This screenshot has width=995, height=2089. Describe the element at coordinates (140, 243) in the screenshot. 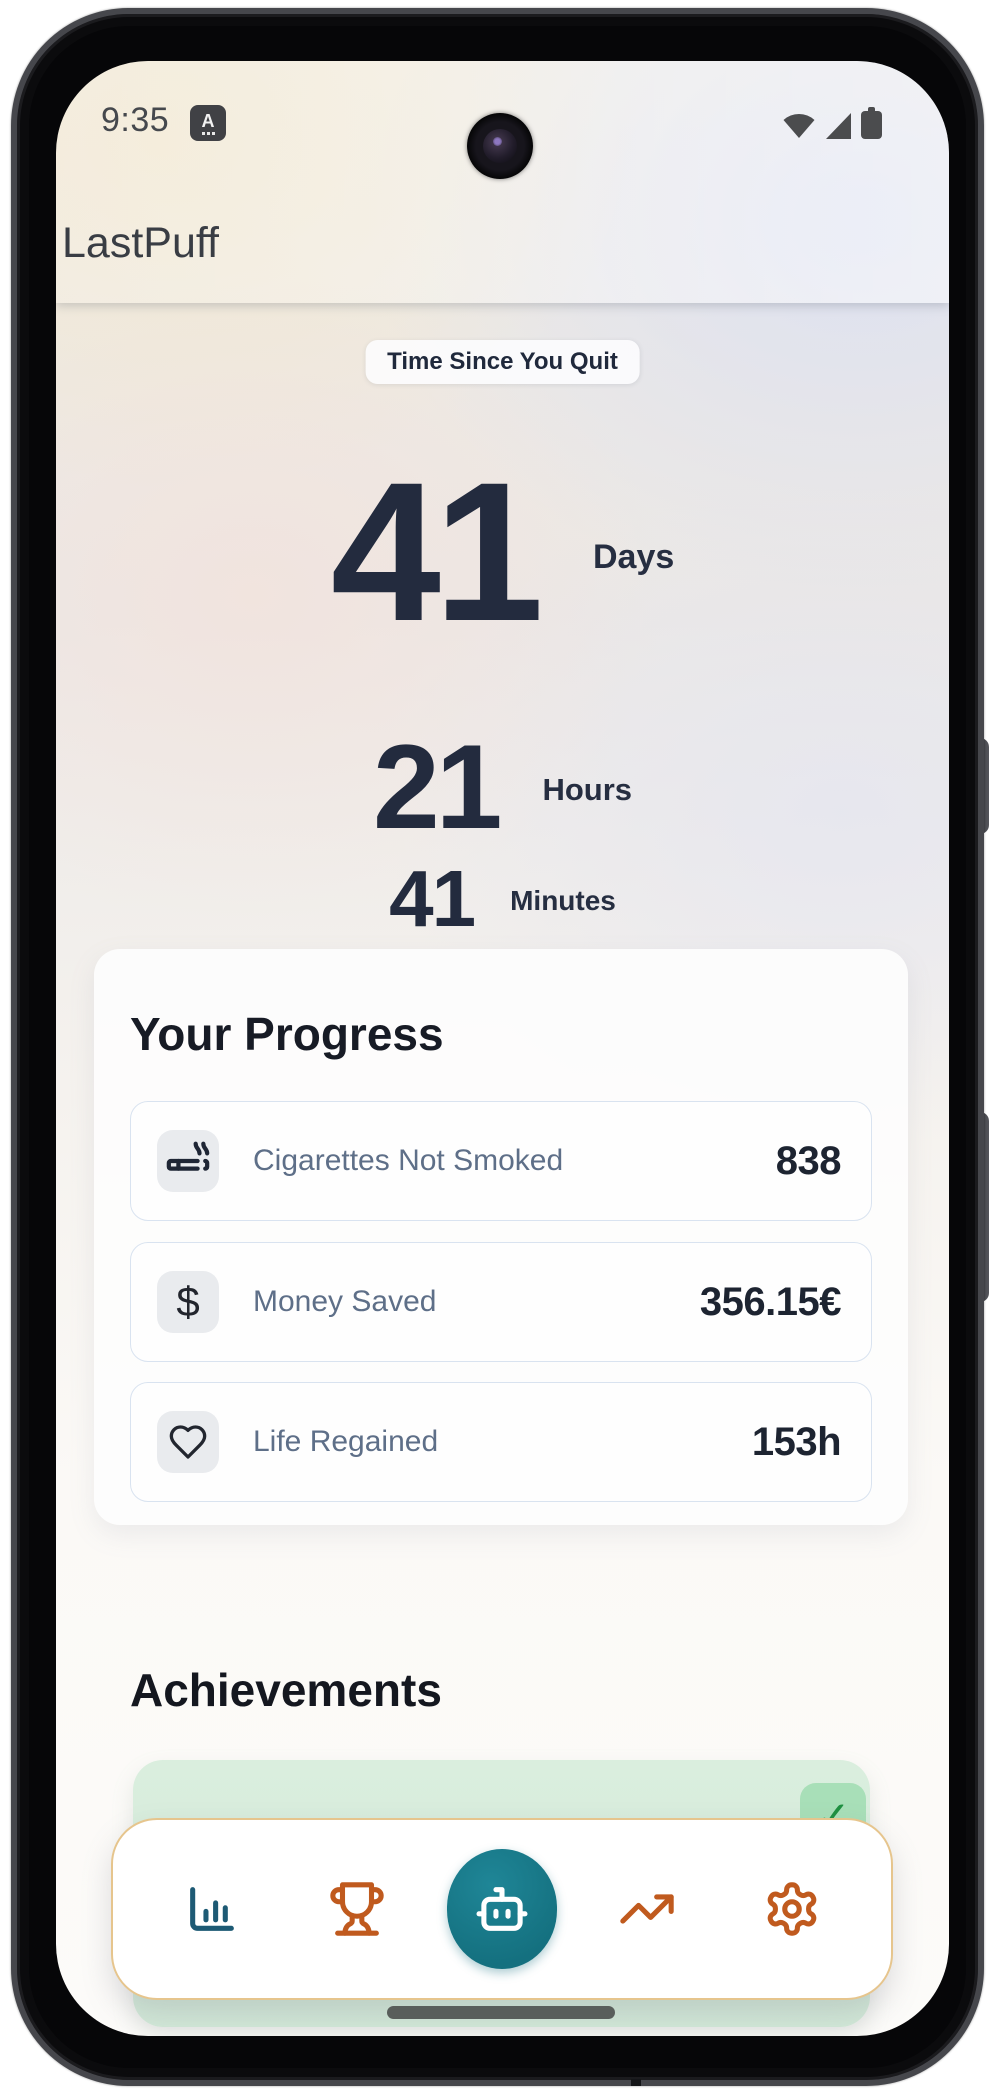

I see `page-title: LastPuff` at that location.